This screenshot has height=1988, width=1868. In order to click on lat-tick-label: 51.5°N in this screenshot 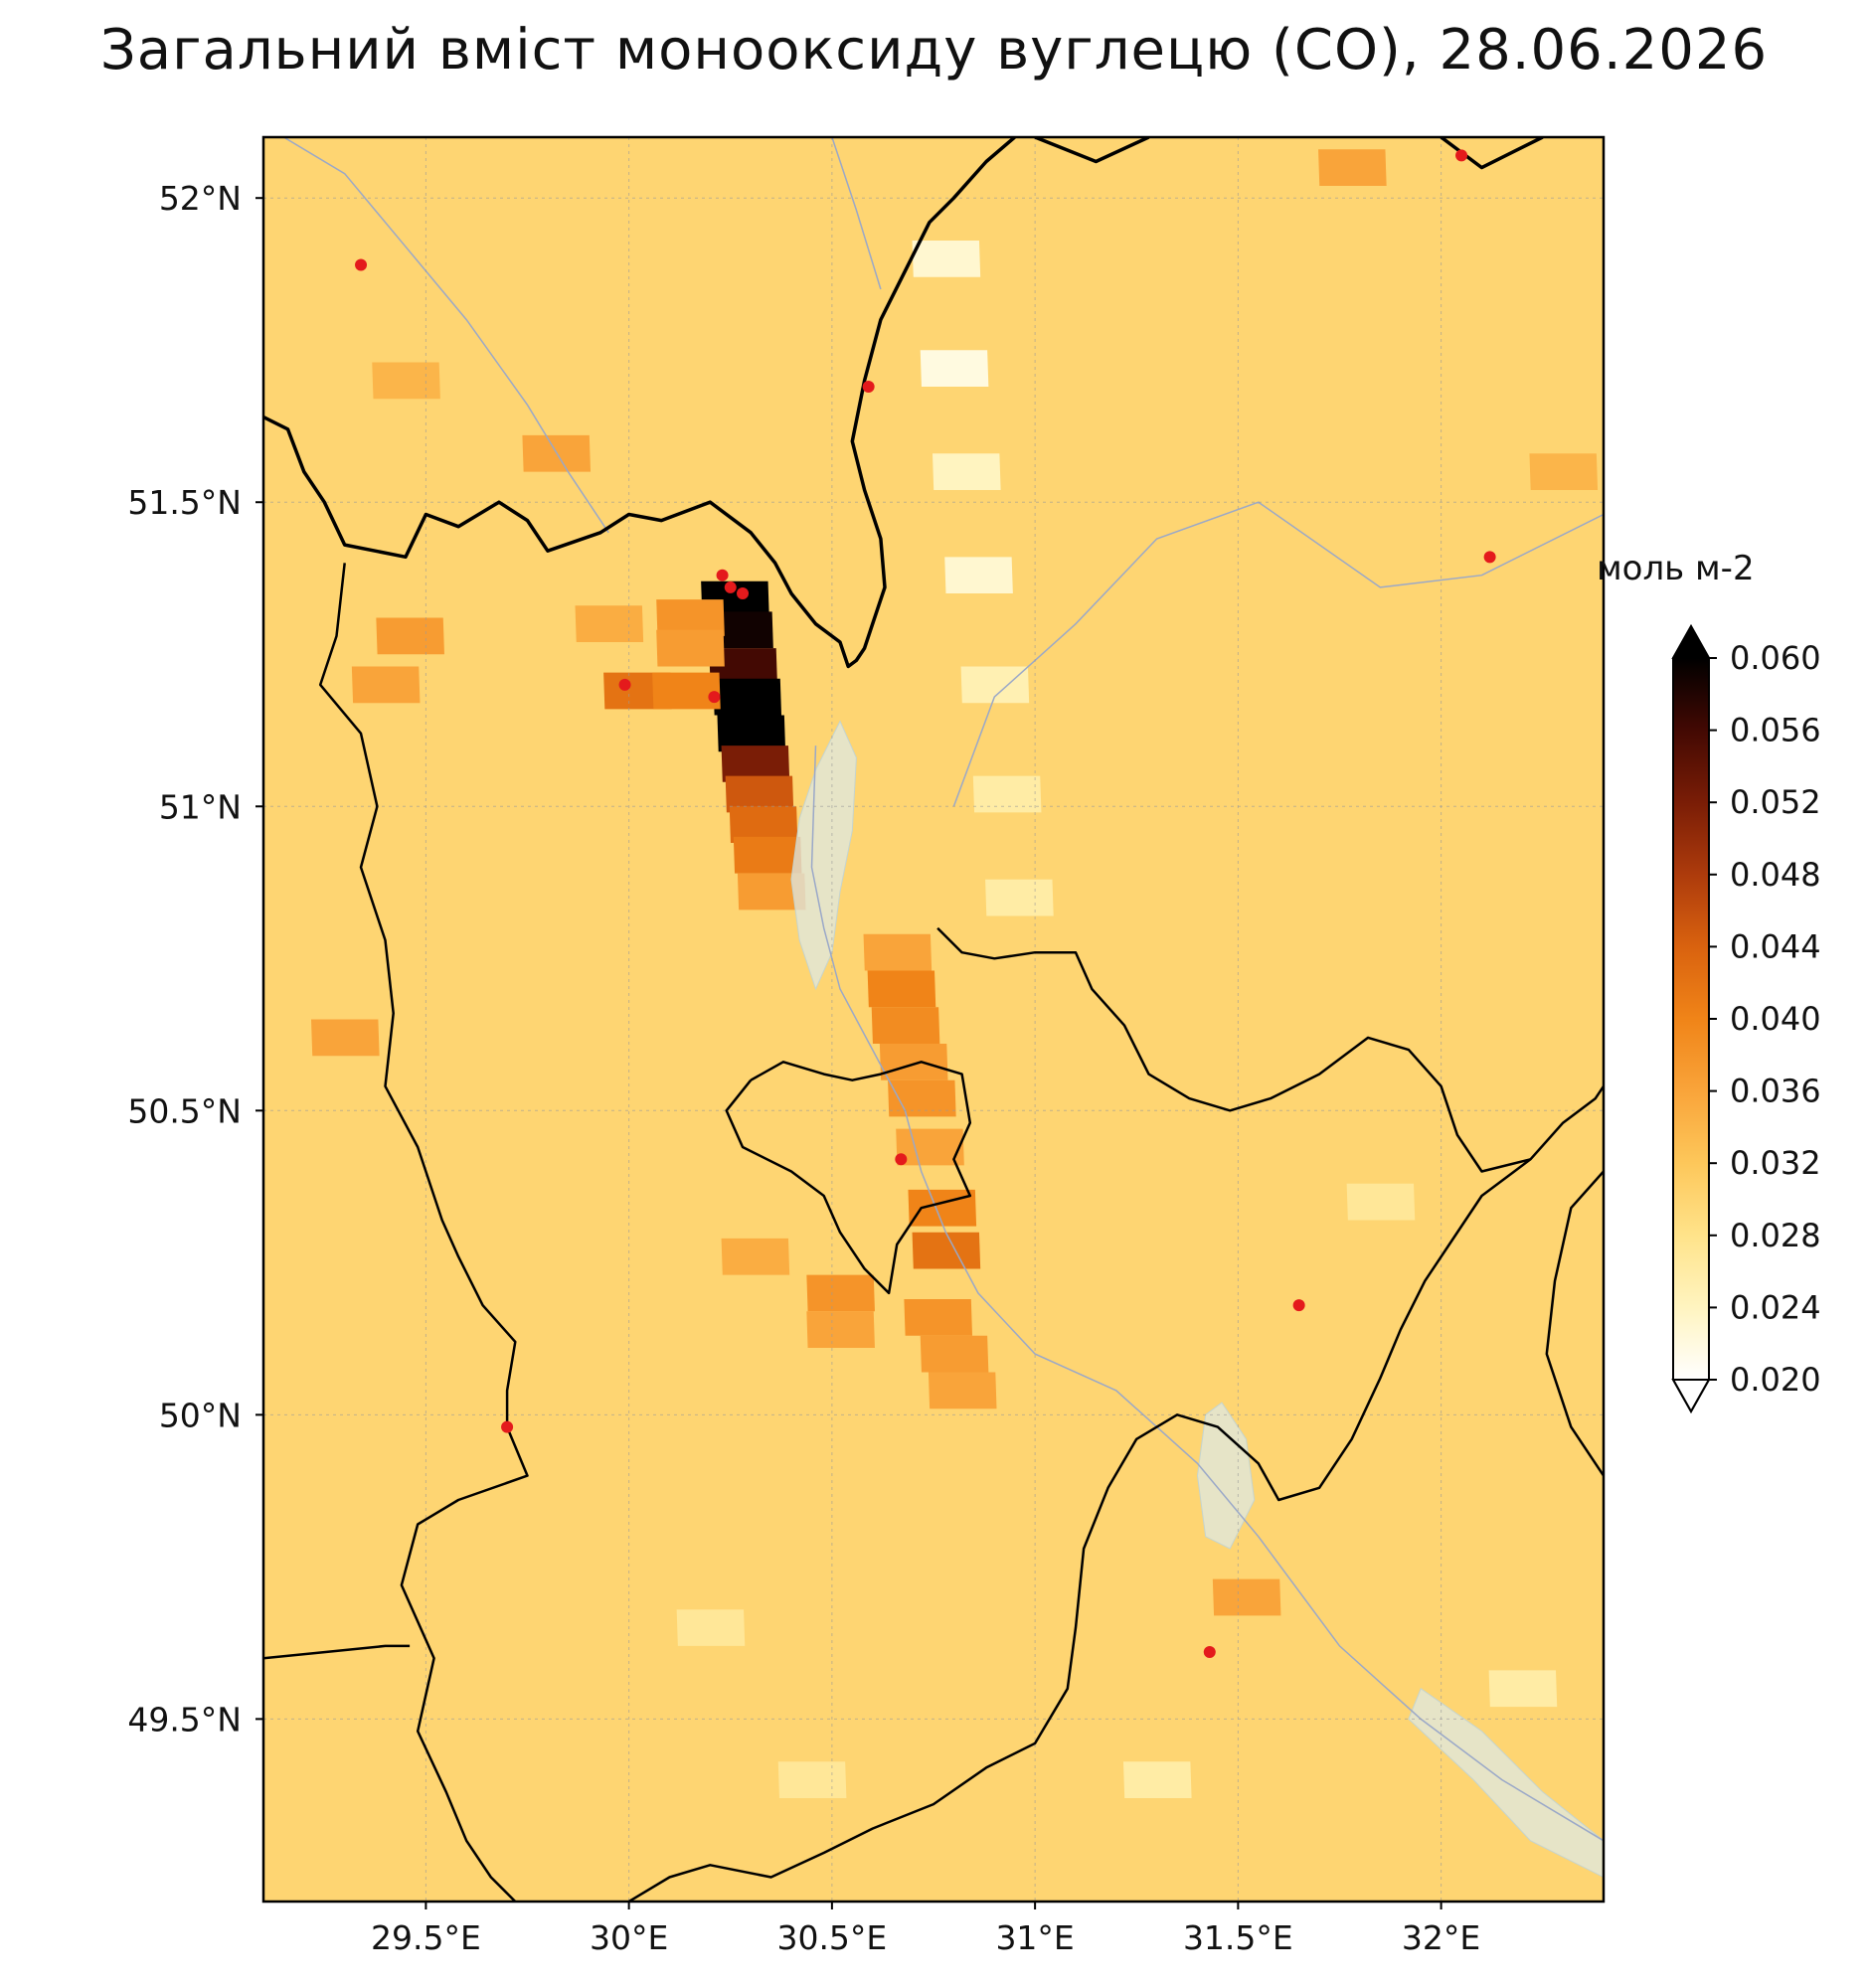, I will do `click(184, 502)`.